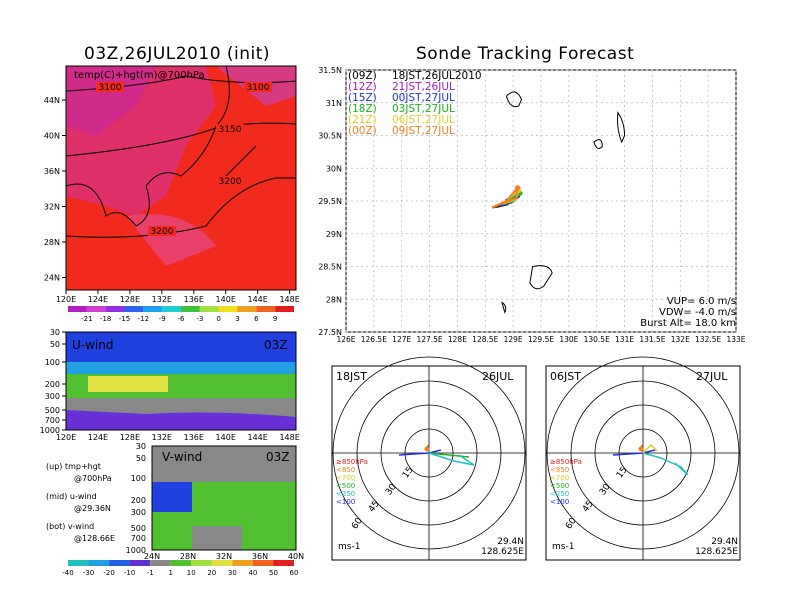 The width and height of the screenshot is (792, 612). Describe the element at coordinates (652, 339) in the screenshot. I see `track-lon-label: 131.5E` at that location.